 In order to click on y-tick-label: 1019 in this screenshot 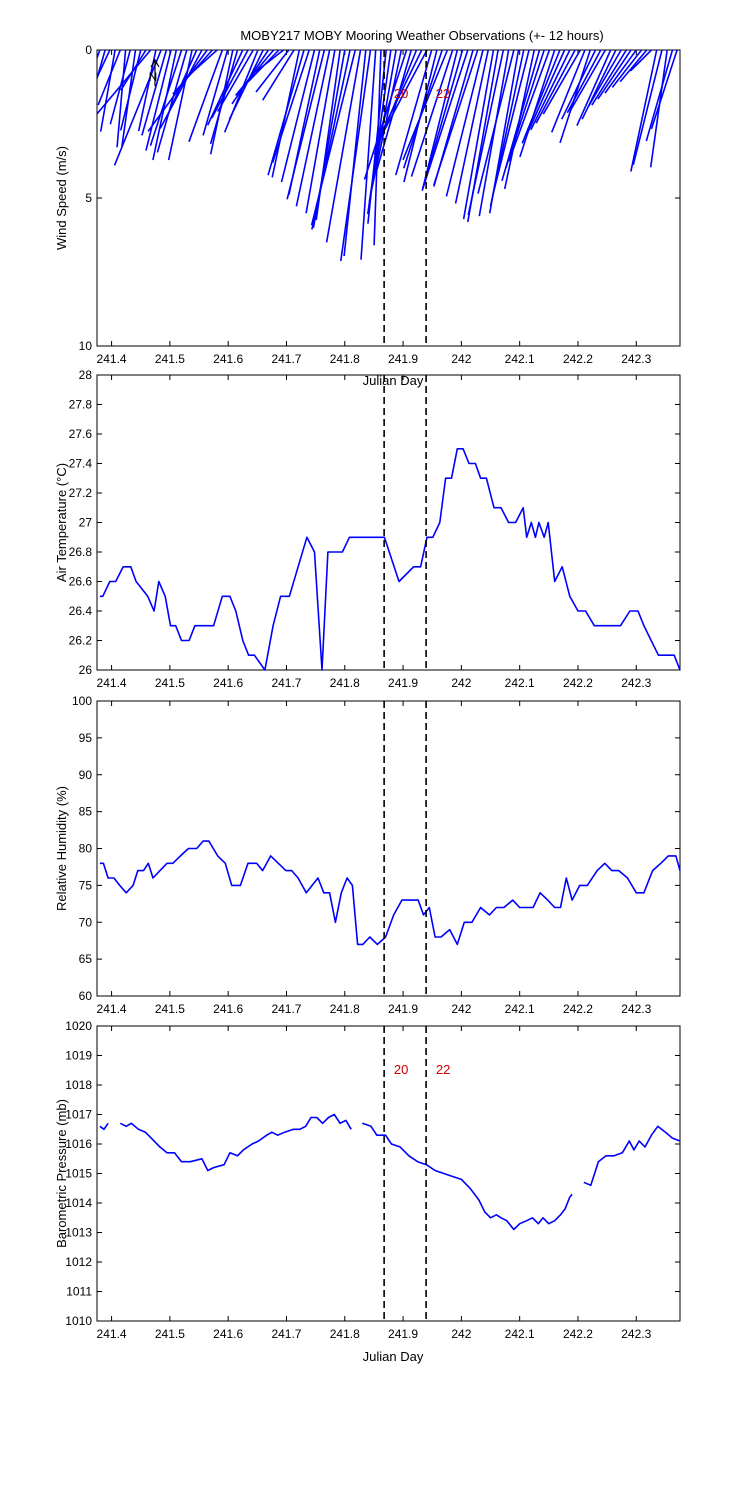, I will do `click(78, 1056)`.